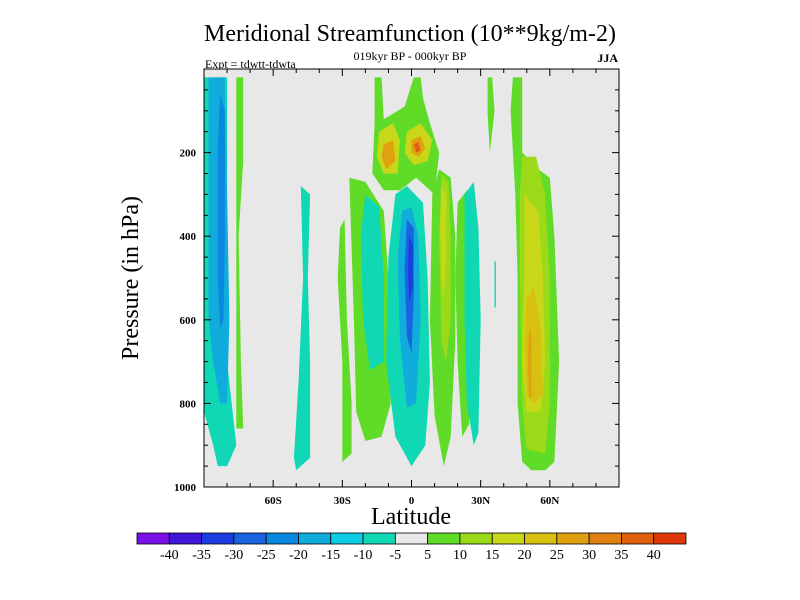  What do you see at coordinates (240, 253) in the screenshot?
I see `sh-polar-cell-positive-region` at bounding box center [240, 253].